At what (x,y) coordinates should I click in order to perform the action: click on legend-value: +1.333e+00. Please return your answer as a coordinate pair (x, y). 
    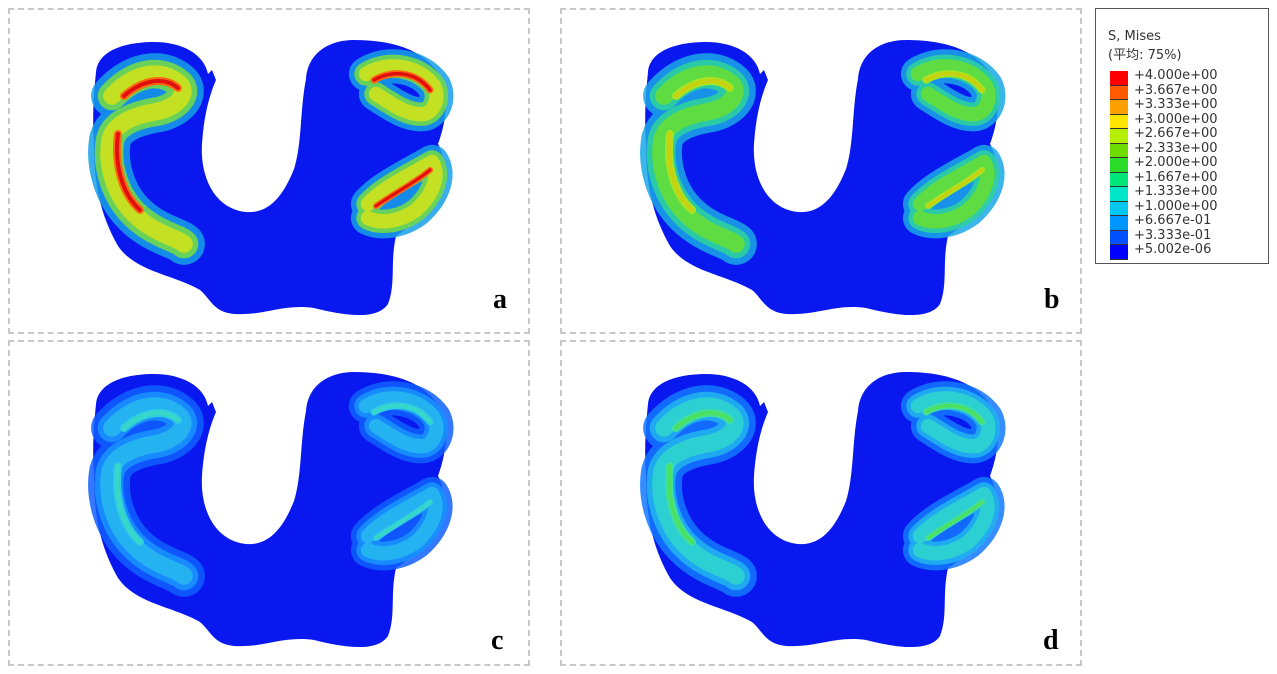
    Looking at the image, I should click on (1176, 191).